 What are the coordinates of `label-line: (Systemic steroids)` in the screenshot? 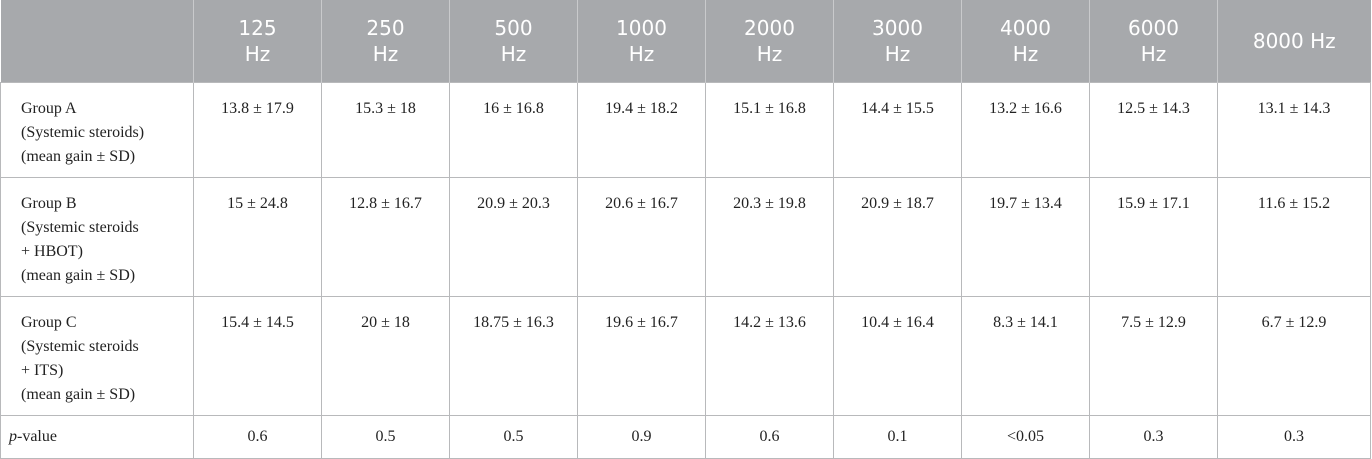 It's located at (83, 132).